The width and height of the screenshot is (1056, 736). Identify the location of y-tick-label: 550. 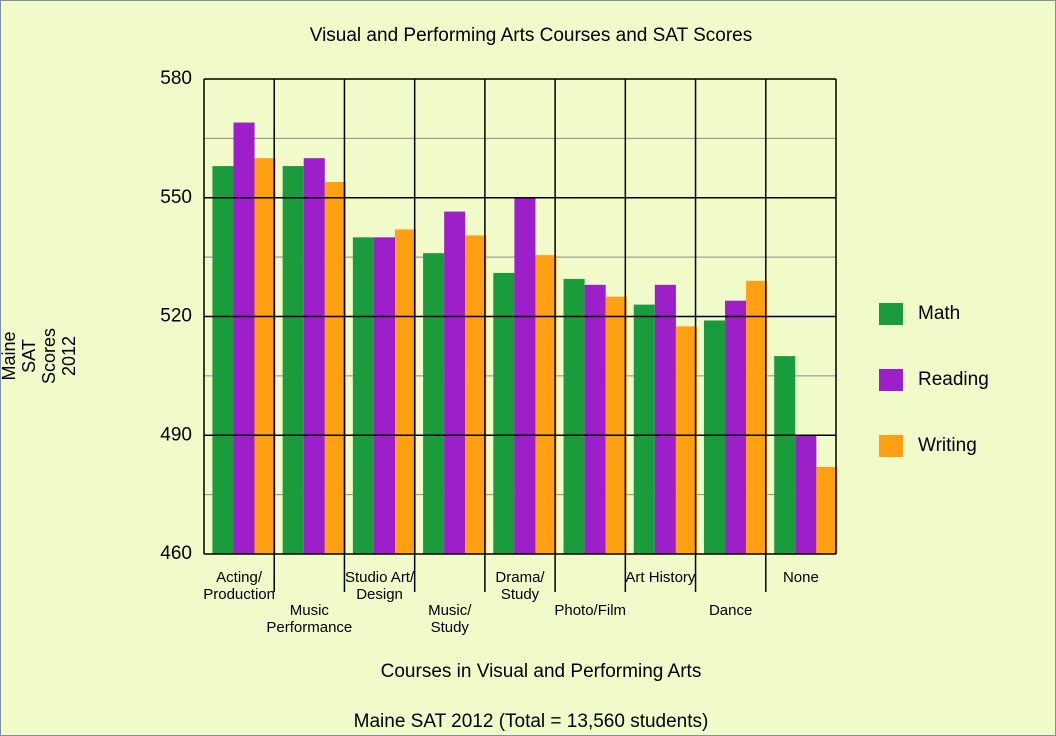
(176, 197).